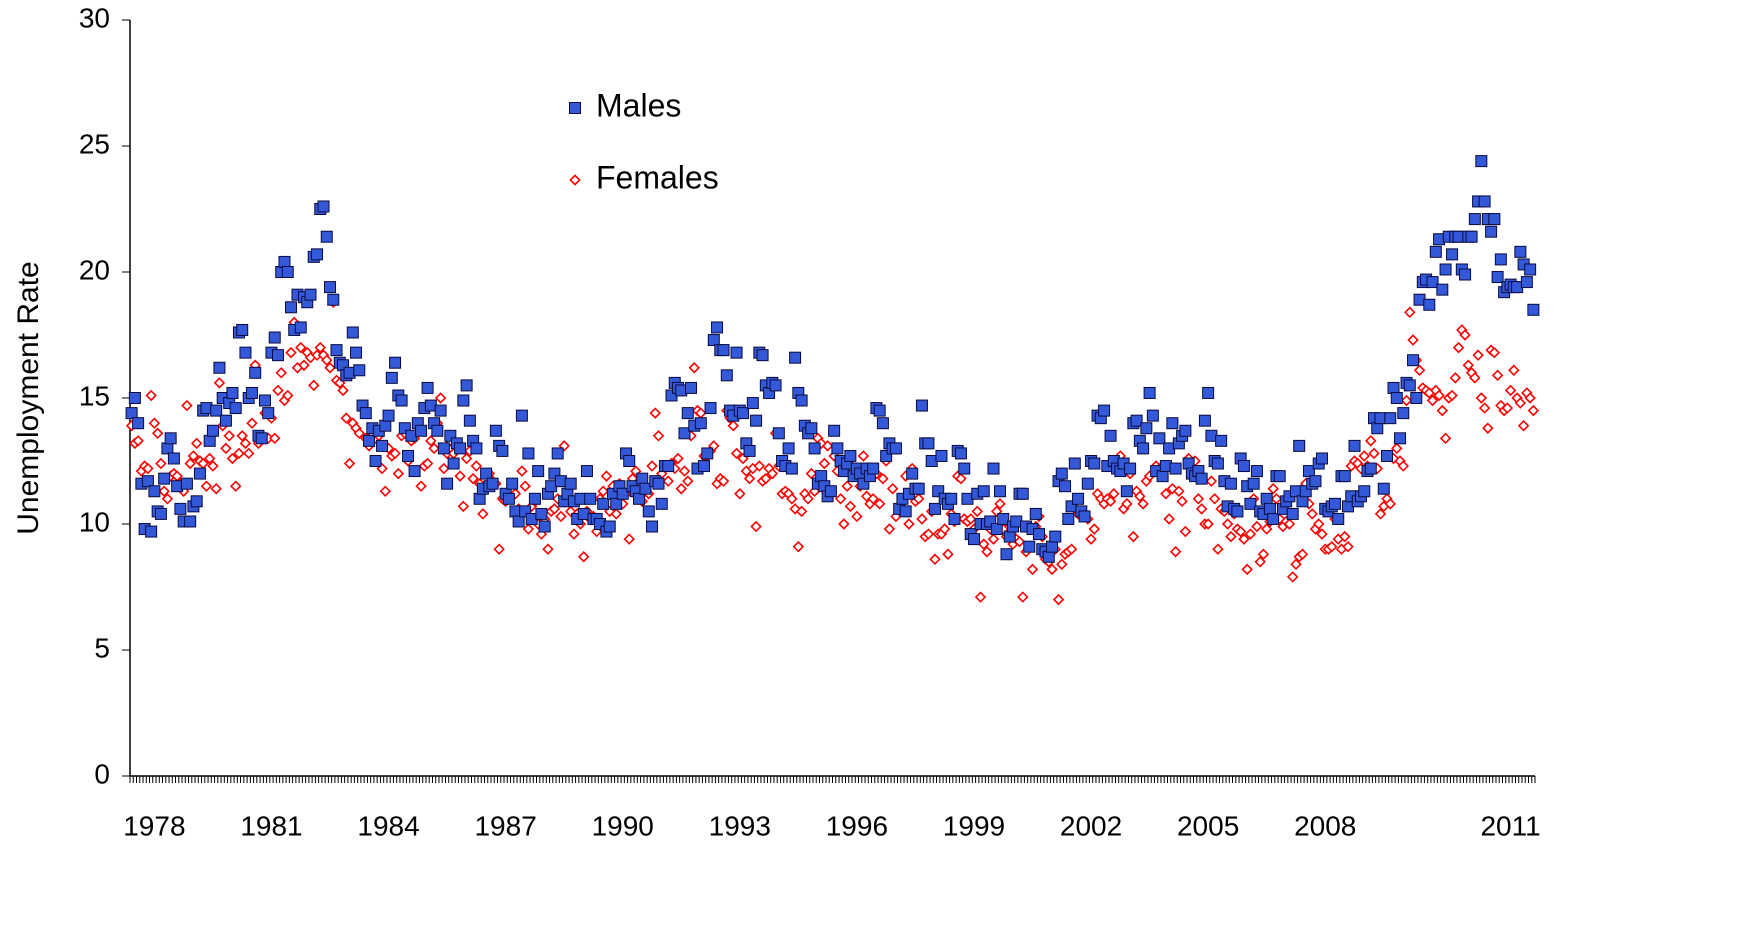 This screenshot has width=1760, height=945. What do you see at coordinates (271, 825) in the screenshot?
I see `x-tick-label: 1981` at bounding box center [271, 825].